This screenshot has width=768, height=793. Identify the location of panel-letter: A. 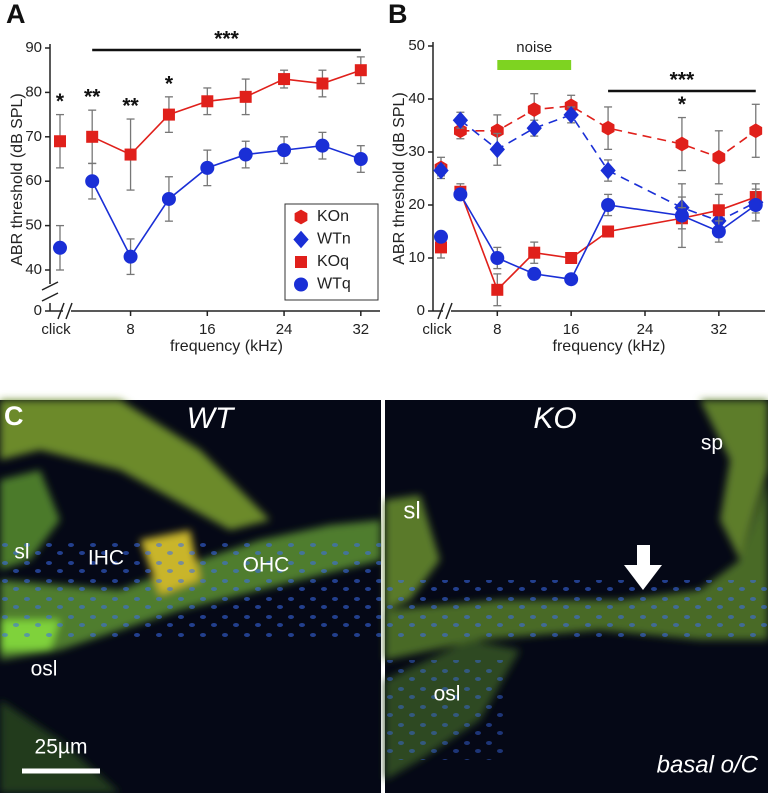
(16, 14).